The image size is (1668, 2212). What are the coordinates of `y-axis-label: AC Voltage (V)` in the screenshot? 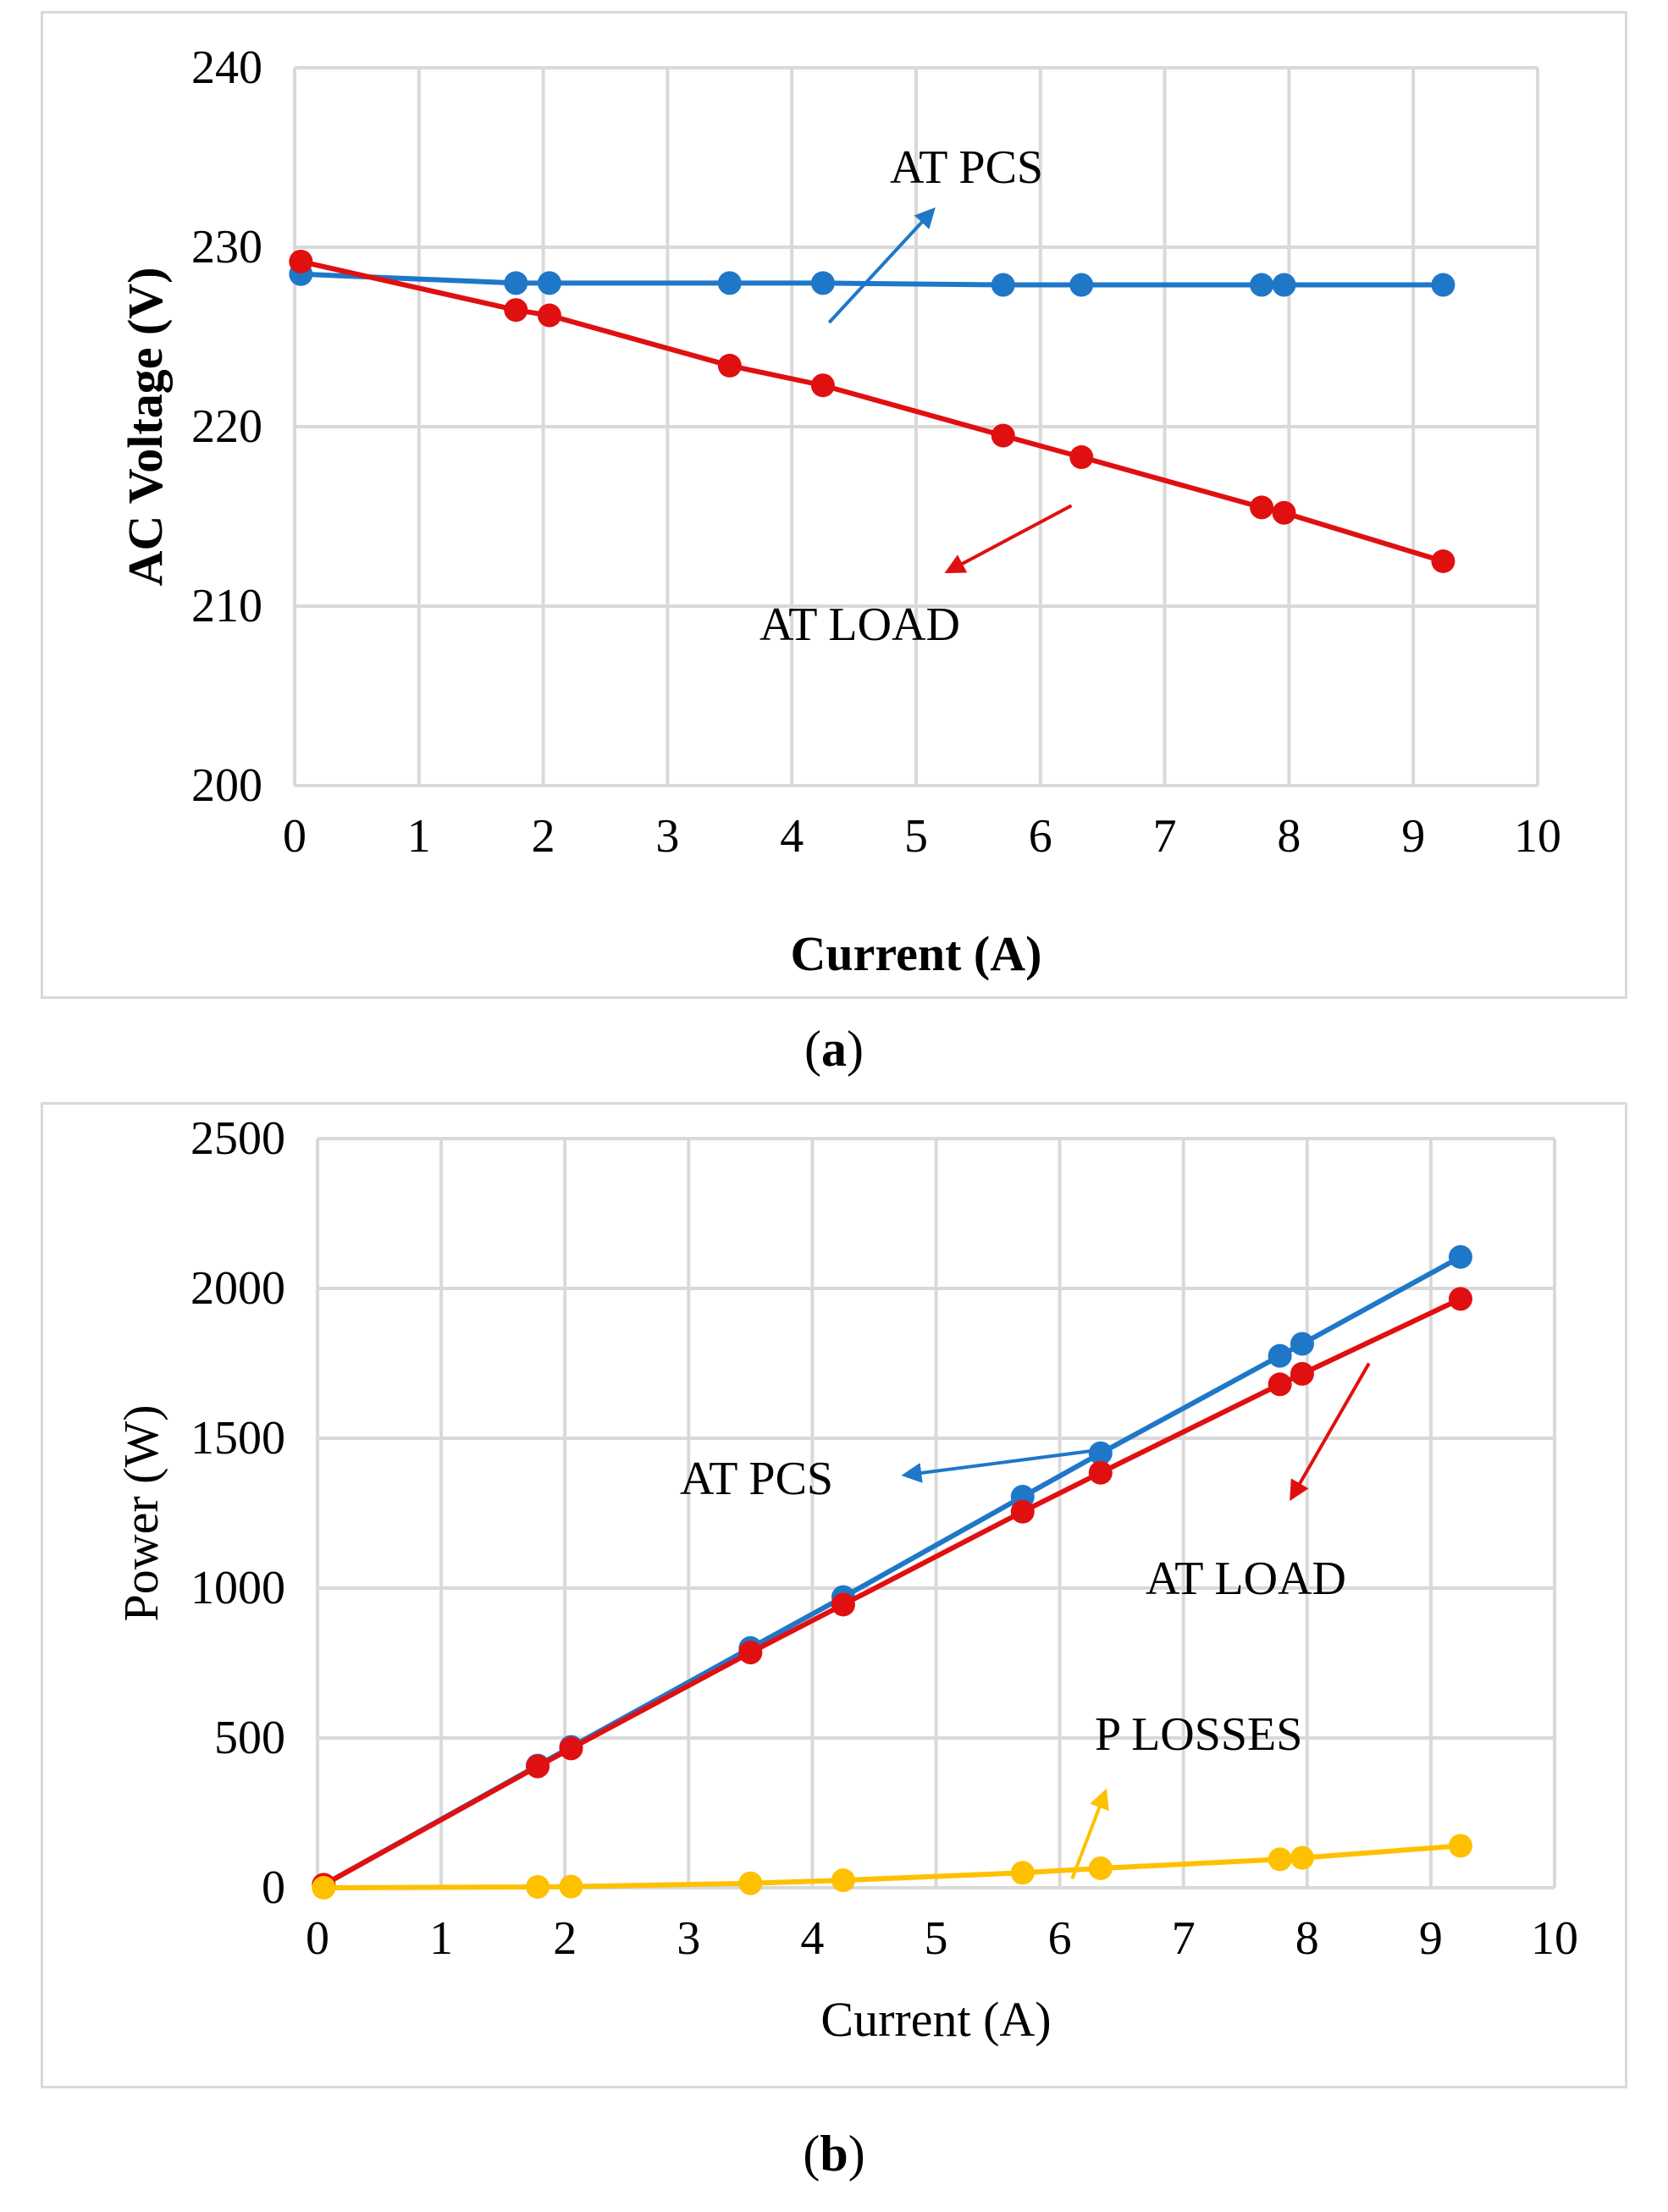 It's located at (145, 427).